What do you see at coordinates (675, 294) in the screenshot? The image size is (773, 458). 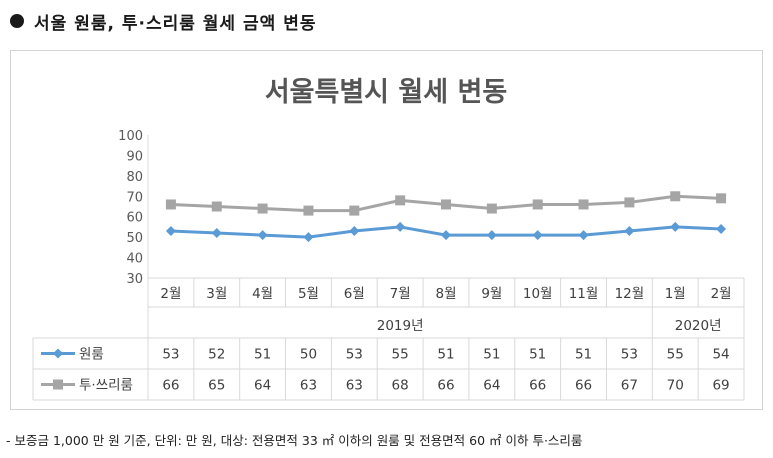 I see `x-tick-label: 1월` at bounding box center [675, 294].